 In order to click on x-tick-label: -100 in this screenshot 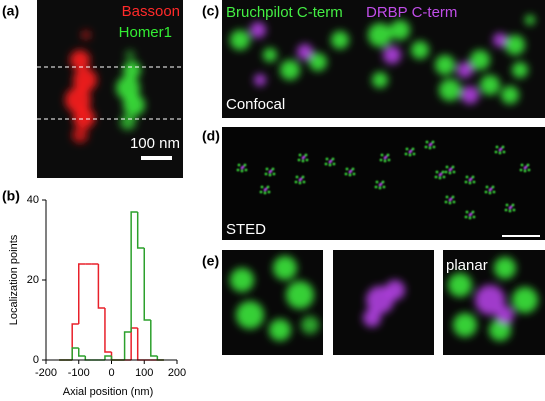, I will do `click(79, 373)`.